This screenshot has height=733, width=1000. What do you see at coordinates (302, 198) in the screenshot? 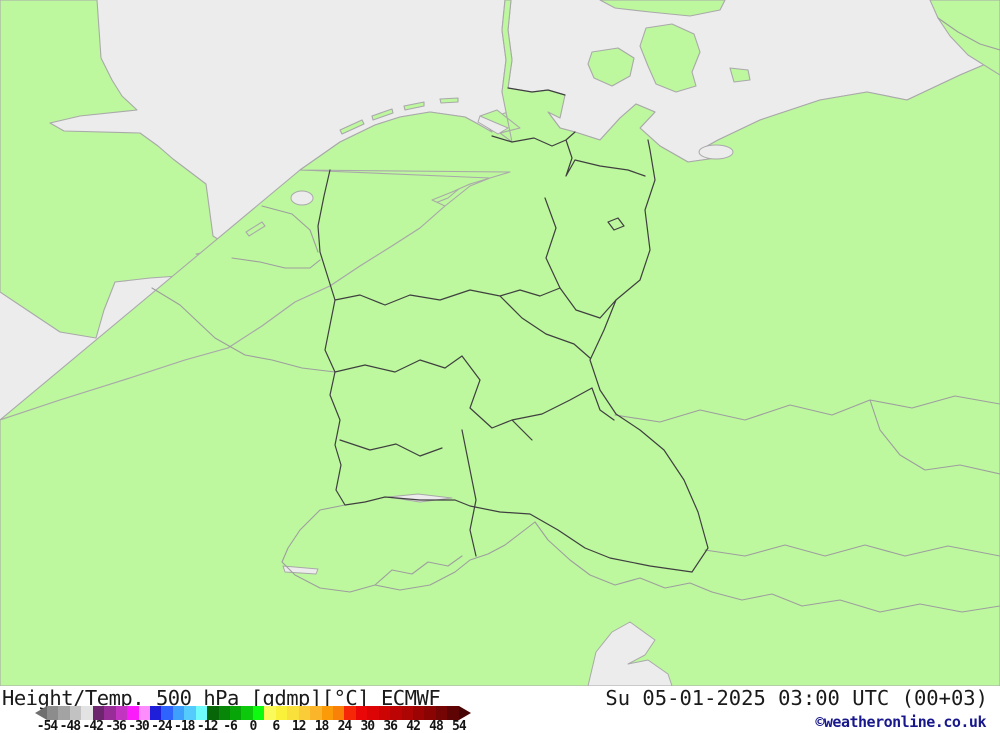
I see `ijsselmeer-lake` at bounding box center [302, 198].